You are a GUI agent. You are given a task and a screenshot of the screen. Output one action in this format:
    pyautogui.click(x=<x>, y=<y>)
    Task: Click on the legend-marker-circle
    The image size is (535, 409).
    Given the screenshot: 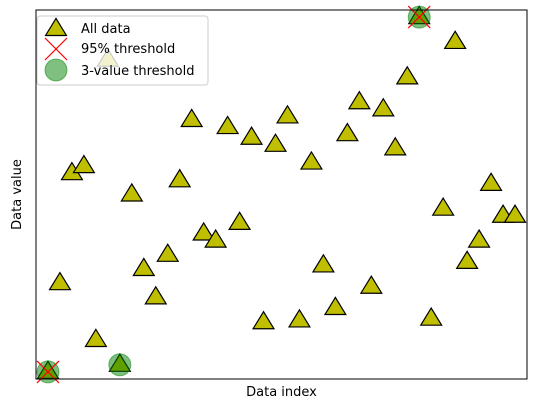 What is the action you would take?
    pyautogui.click(x=56, y=70)
    